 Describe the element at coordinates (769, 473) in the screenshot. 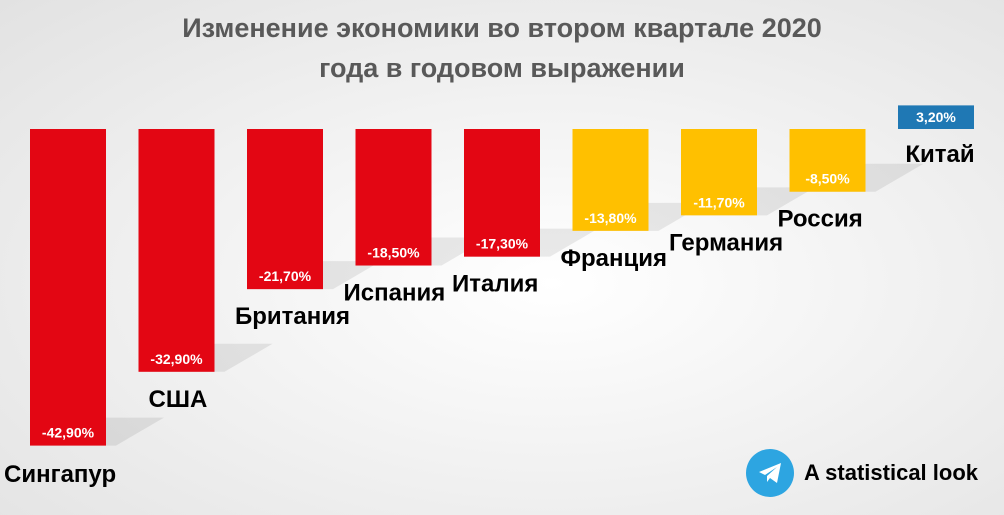

I see `telegram-icon` at that location.